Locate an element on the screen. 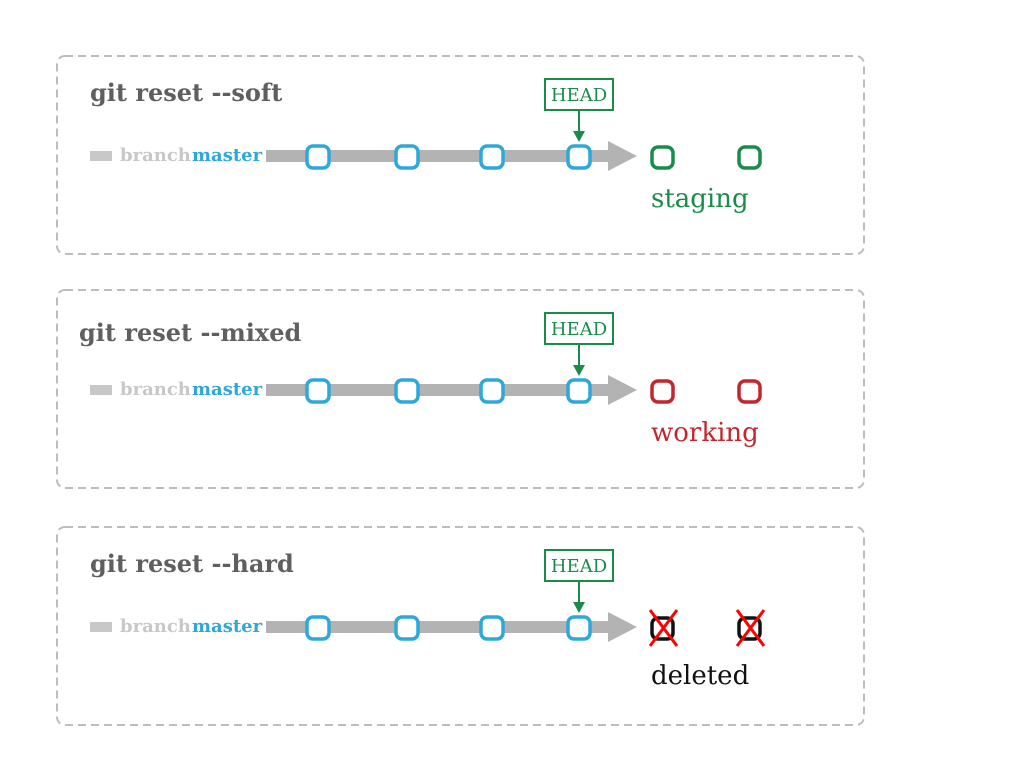 This screenshot has height=768, width=1024. panel-title: git reset --soft is located at coordinates (186, 92).